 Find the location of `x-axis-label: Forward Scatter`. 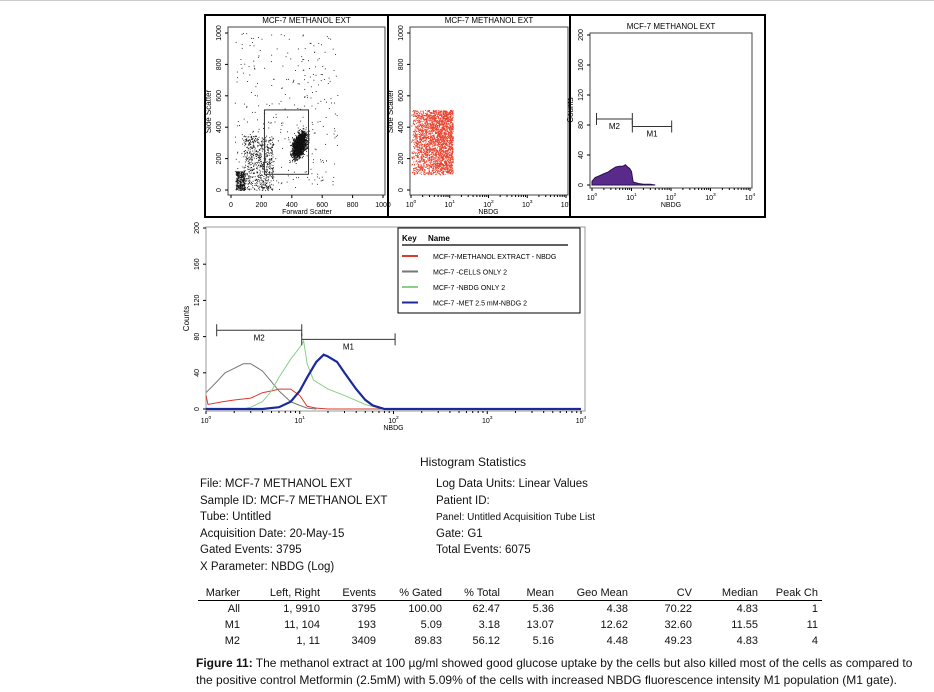

x-axis-label: Forward Scatter is located at coordinates (307, 212).